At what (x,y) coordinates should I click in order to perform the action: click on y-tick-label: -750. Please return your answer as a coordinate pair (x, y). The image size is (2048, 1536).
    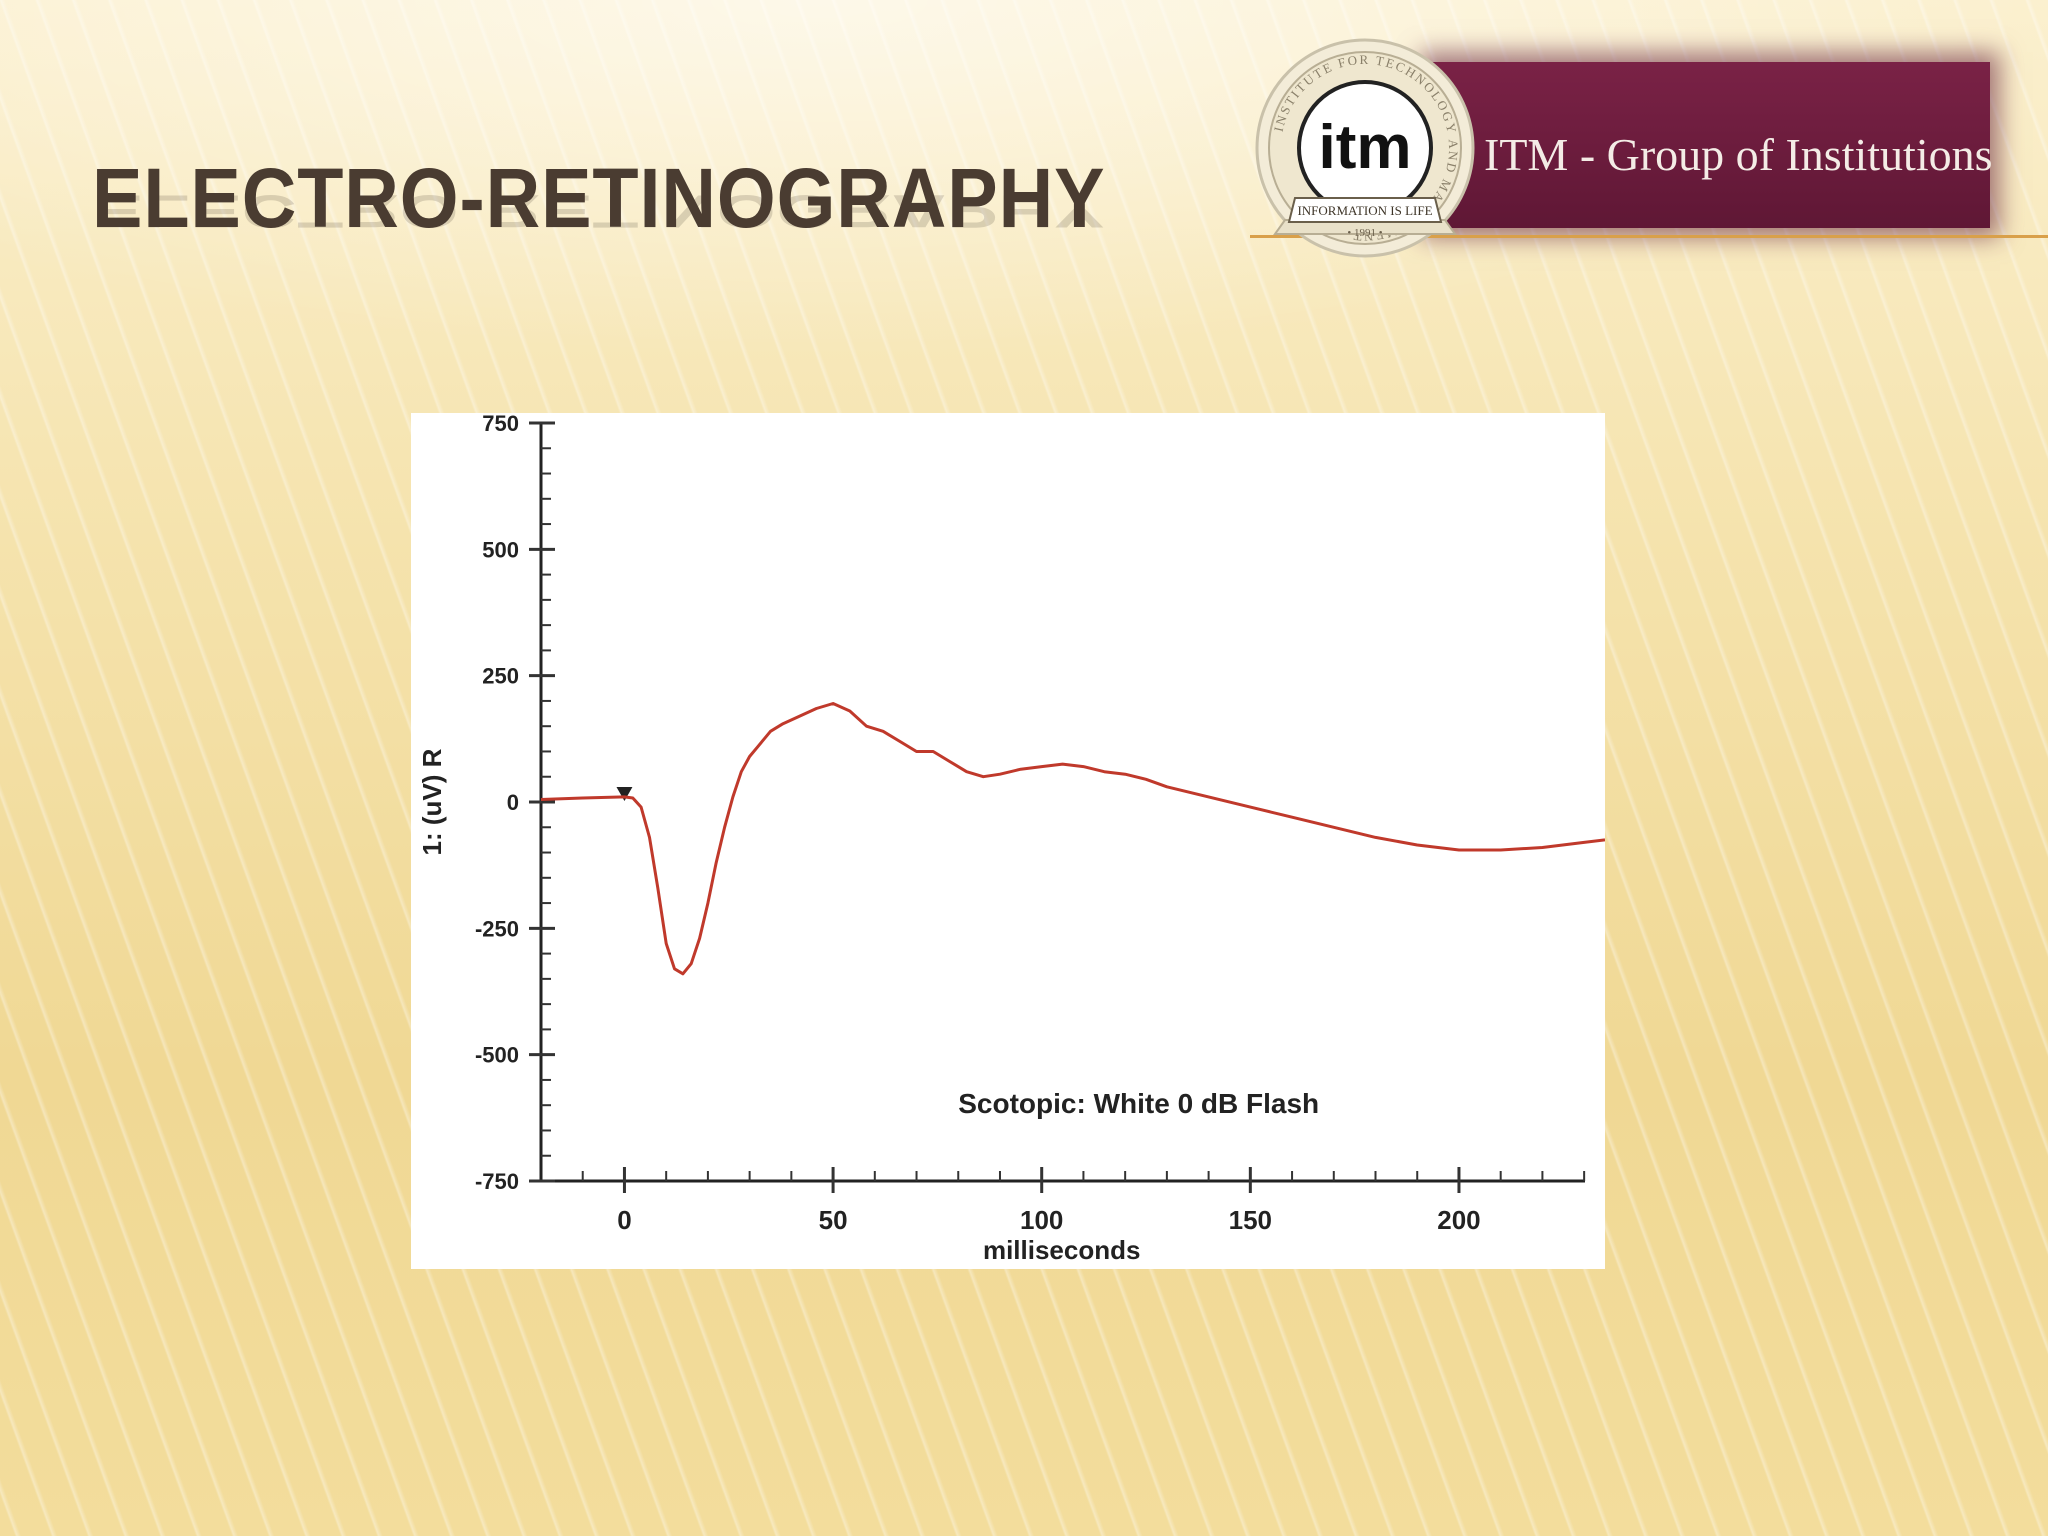
    Looking at the image, I should click on (497, 1181).